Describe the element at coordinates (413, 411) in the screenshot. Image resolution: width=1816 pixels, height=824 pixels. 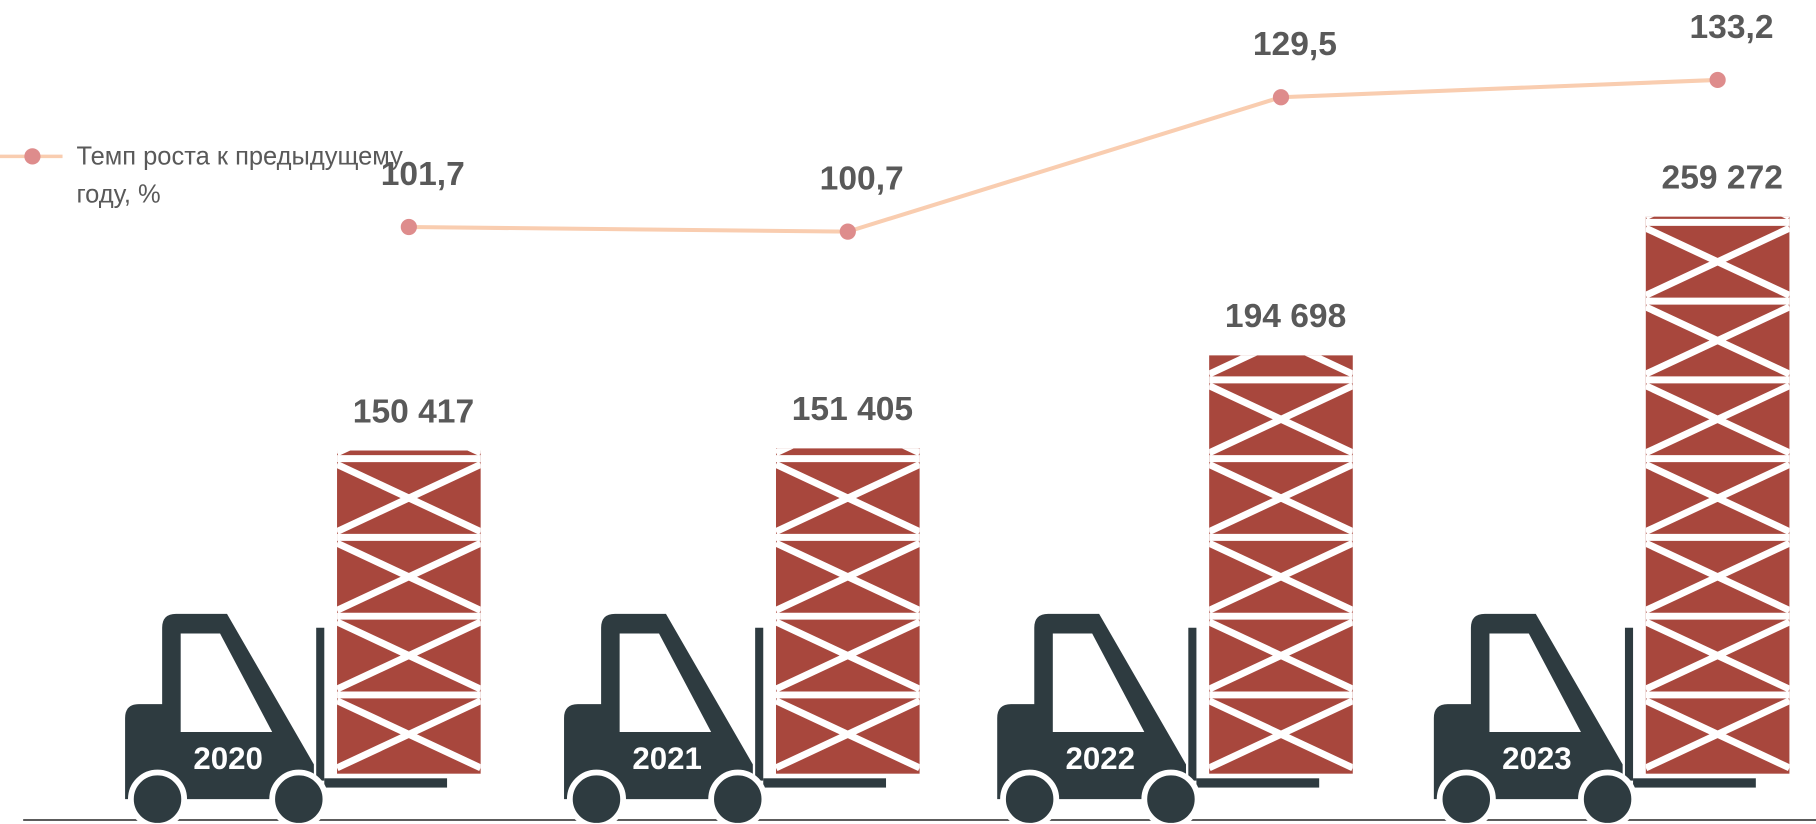
I see `value-label: 150 417` at that location.